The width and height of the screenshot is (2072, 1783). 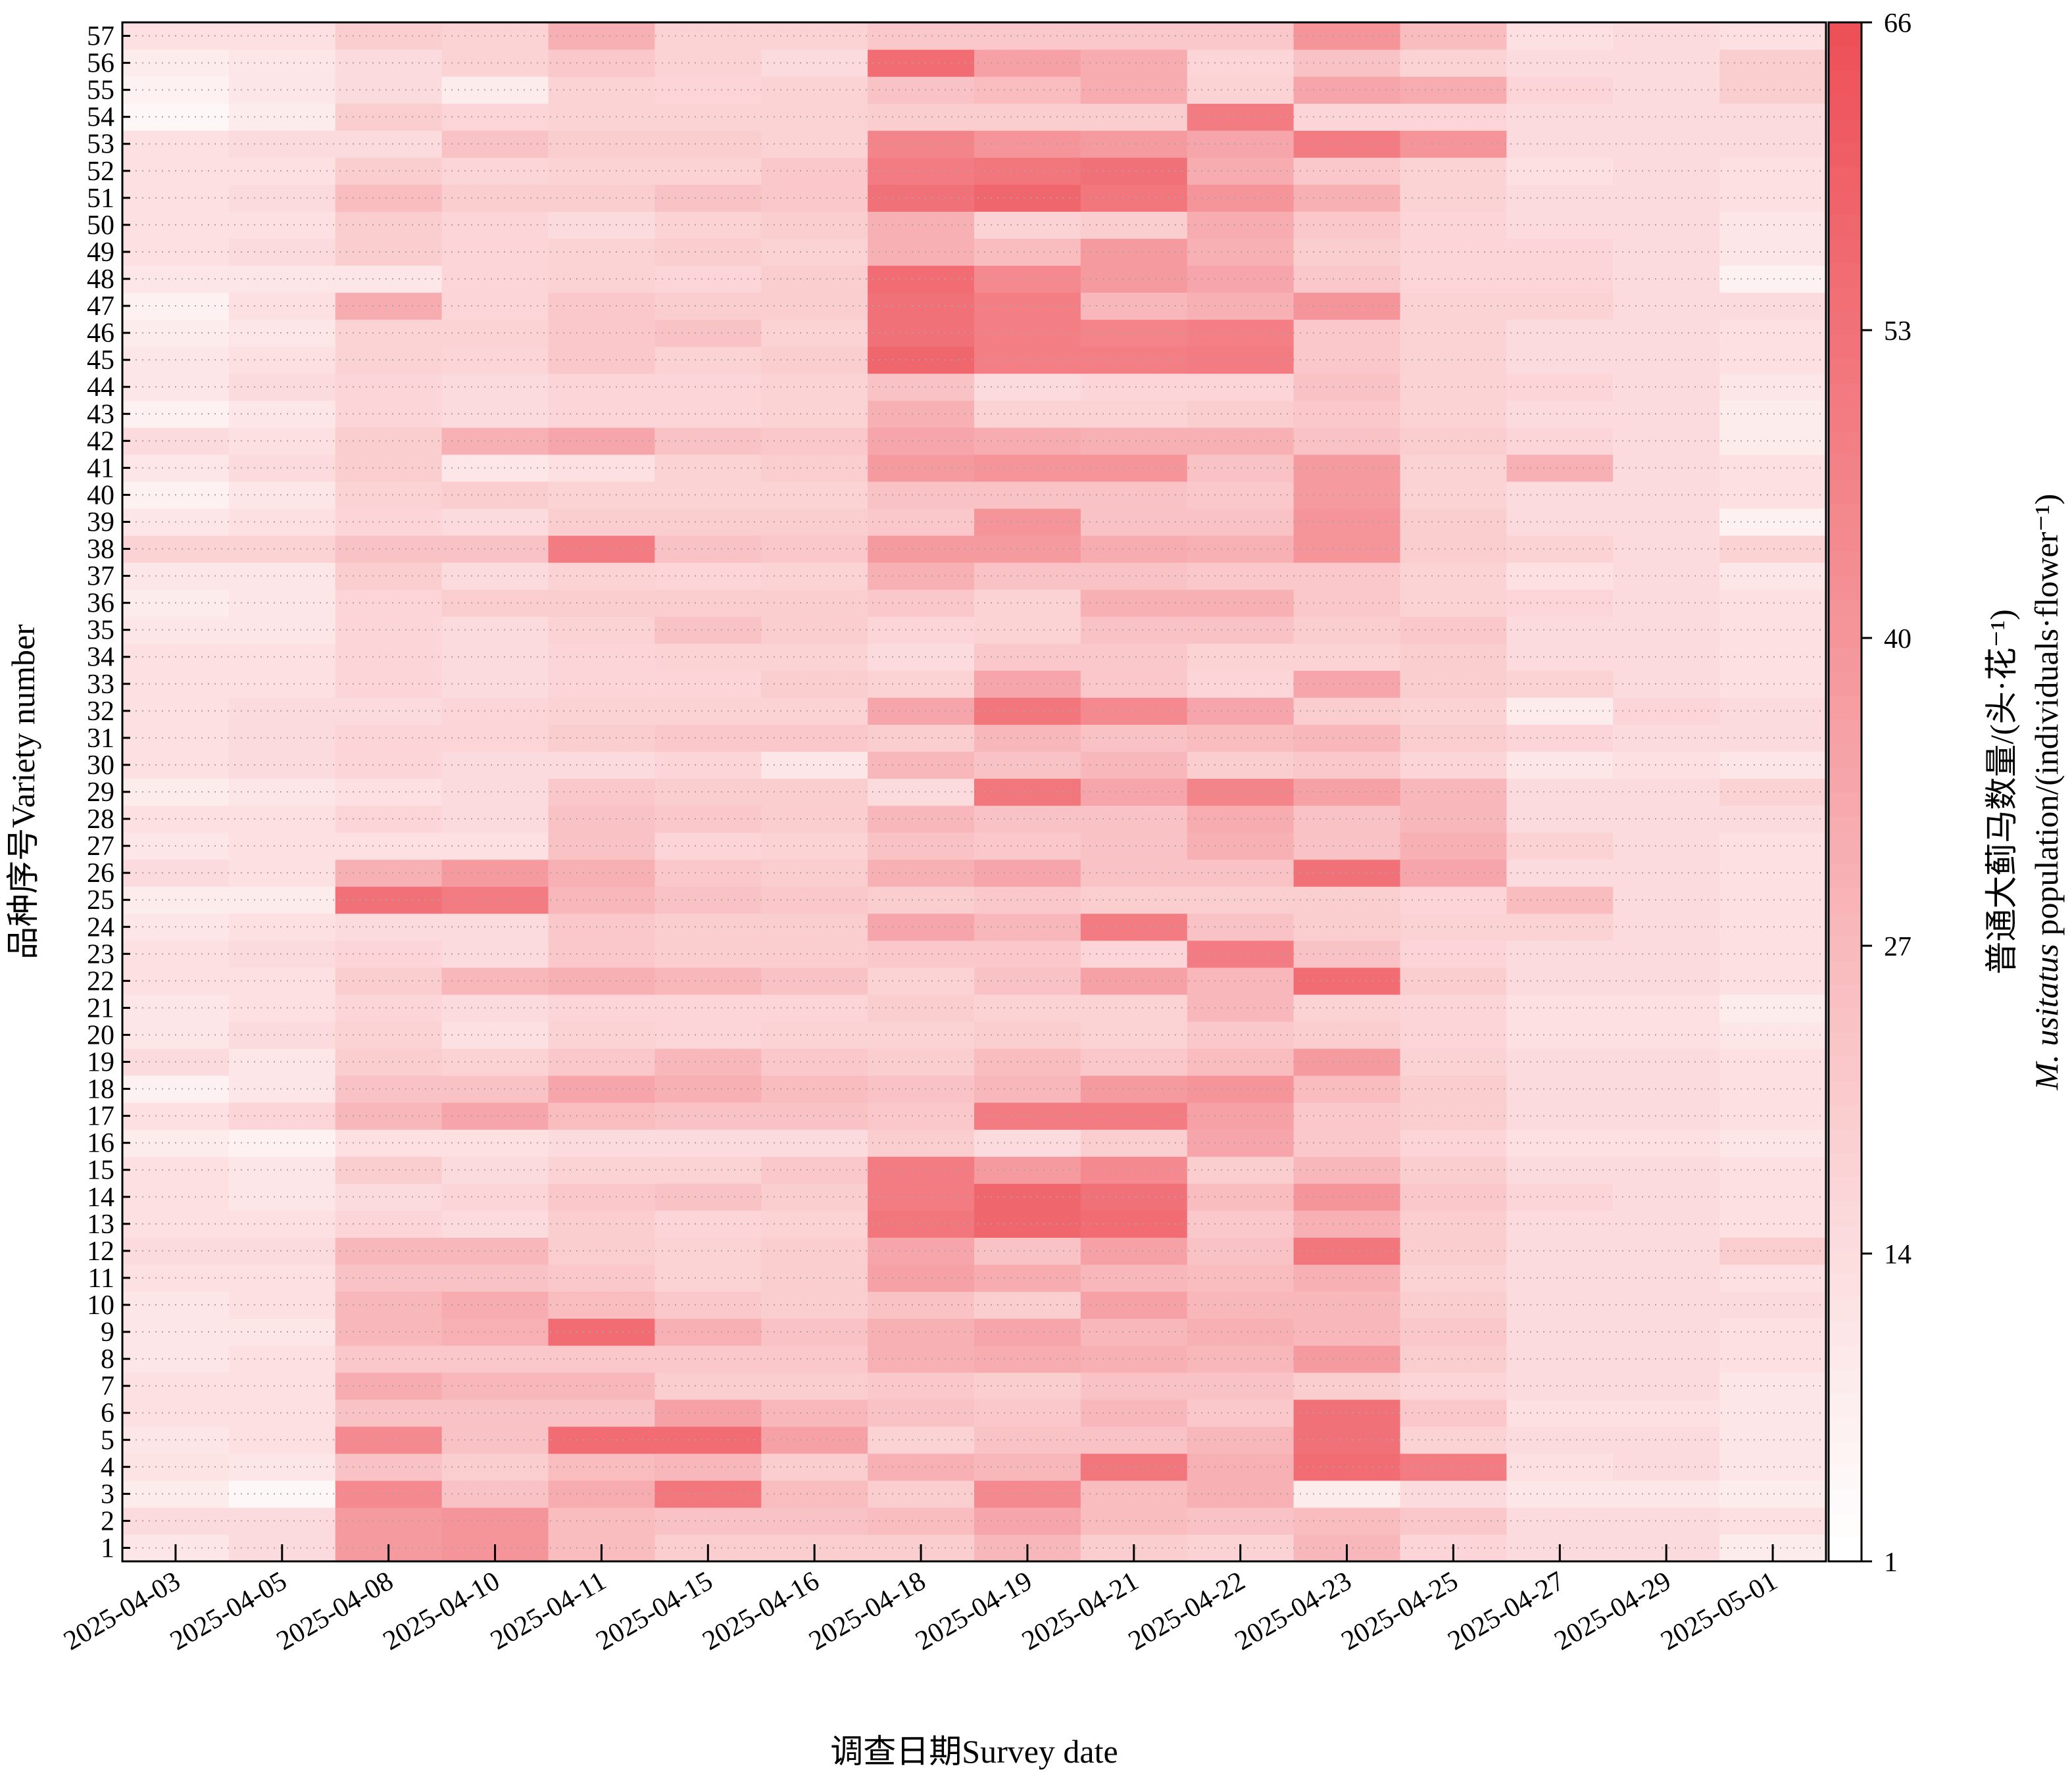 I want to click on x-tick-label: 2025-04-15, so click(x=654, y=1611).